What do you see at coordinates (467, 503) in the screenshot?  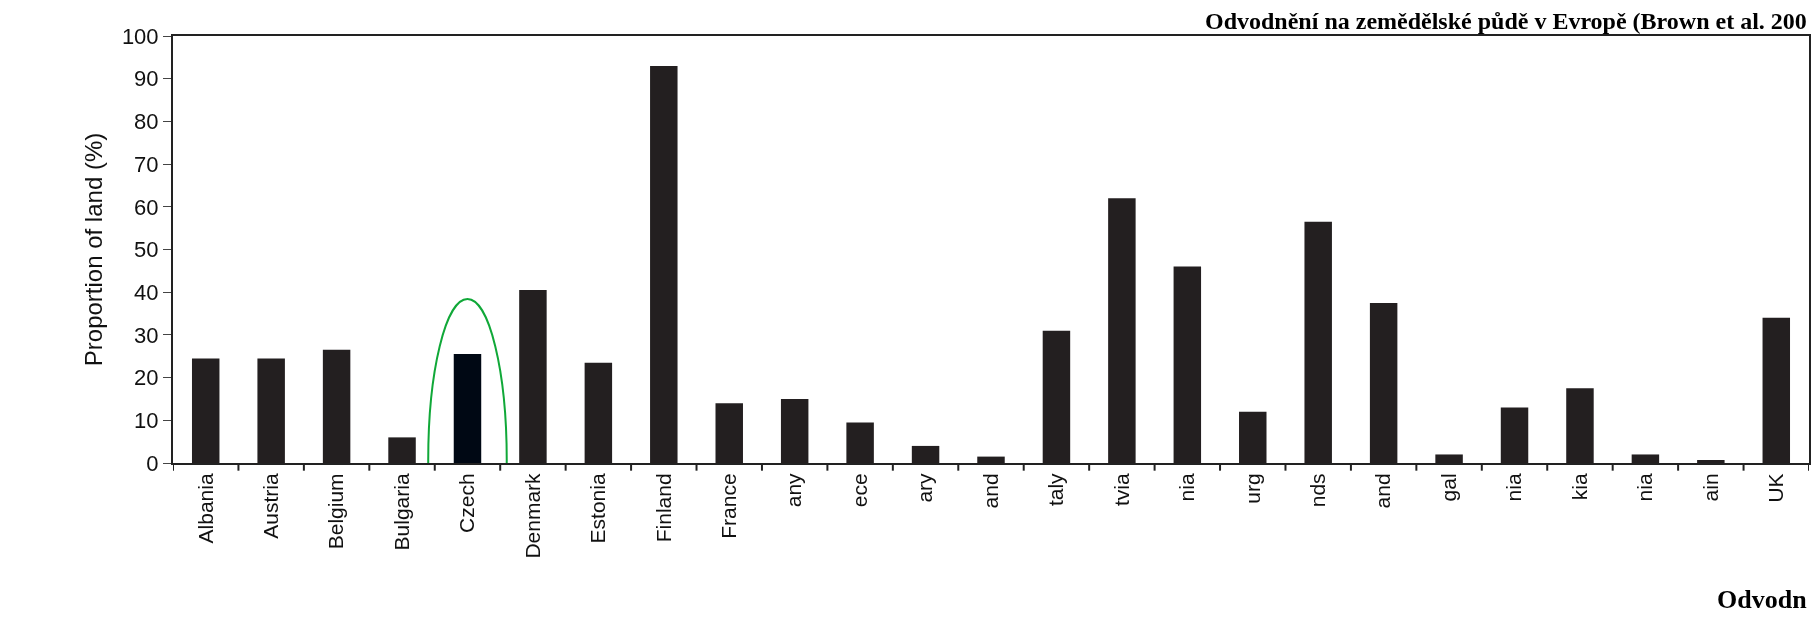 I see `x-tick-label: Czech` at bounding box center [467, 503].